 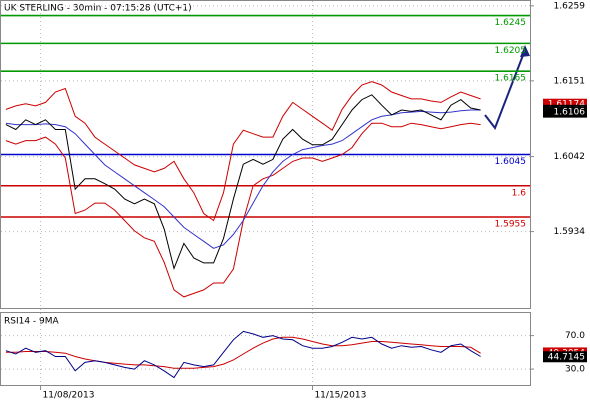 I want to click on forecast-arrow, so click(x=505, y=90).